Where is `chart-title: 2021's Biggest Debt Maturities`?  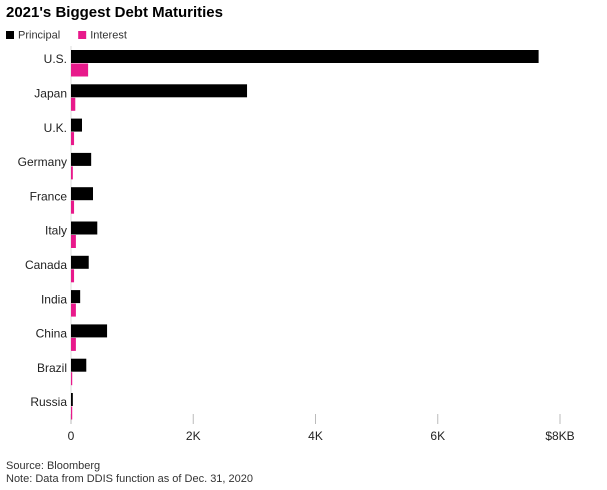 chart-title: 2021's Biggest Debt Maturities is located at coordinates (114, 12).